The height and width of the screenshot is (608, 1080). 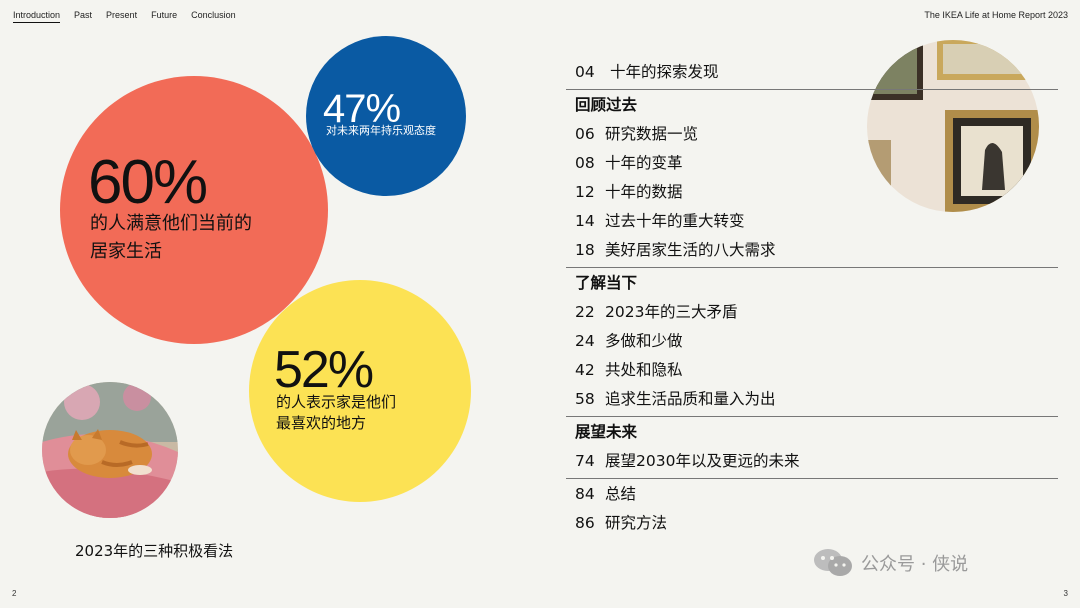 What do you see at coordinates (644, 163) in the screenshot?
I see `toc-label: 十年的变革` at bounding box center [644, 163].